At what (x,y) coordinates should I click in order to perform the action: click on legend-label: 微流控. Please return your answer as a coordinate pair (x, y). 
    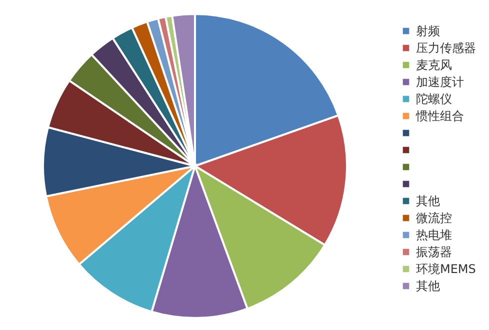
    Looking at the image, I should click on (434, 218).